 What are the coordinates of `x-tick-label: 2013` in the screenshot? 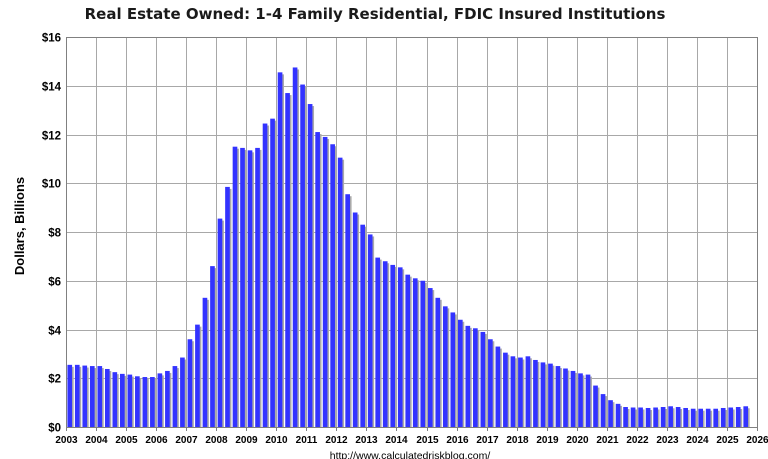 It's located at (366, 440).